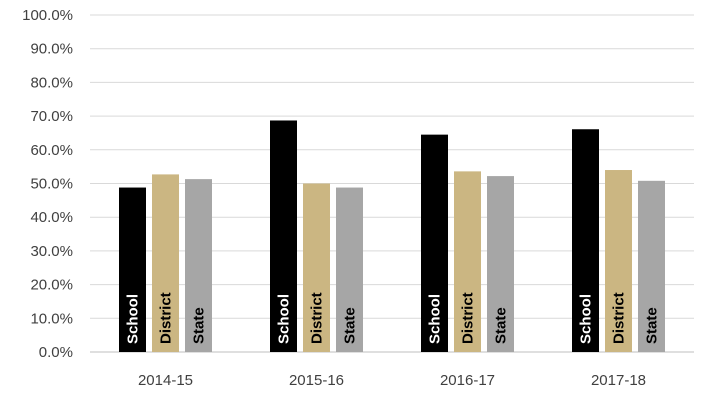  Describe the element at coordinates (165, 380) in the screenshot. I see `x-tick-label: 2014-15` at that location.